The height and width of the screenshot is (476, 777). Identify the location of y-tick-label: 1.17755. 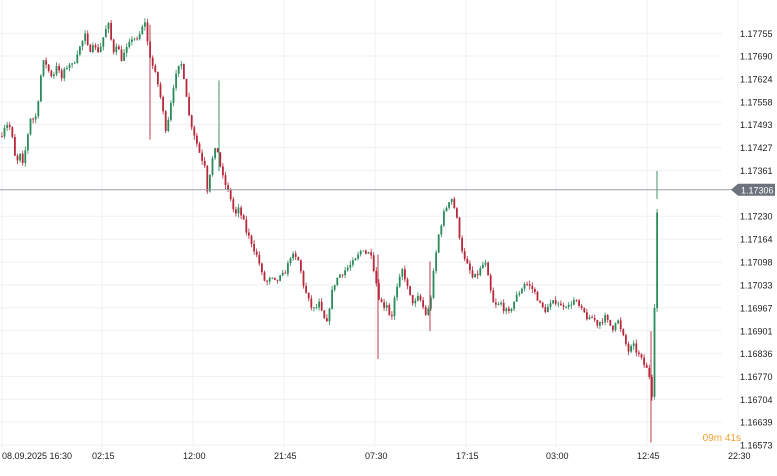
(756, 34).